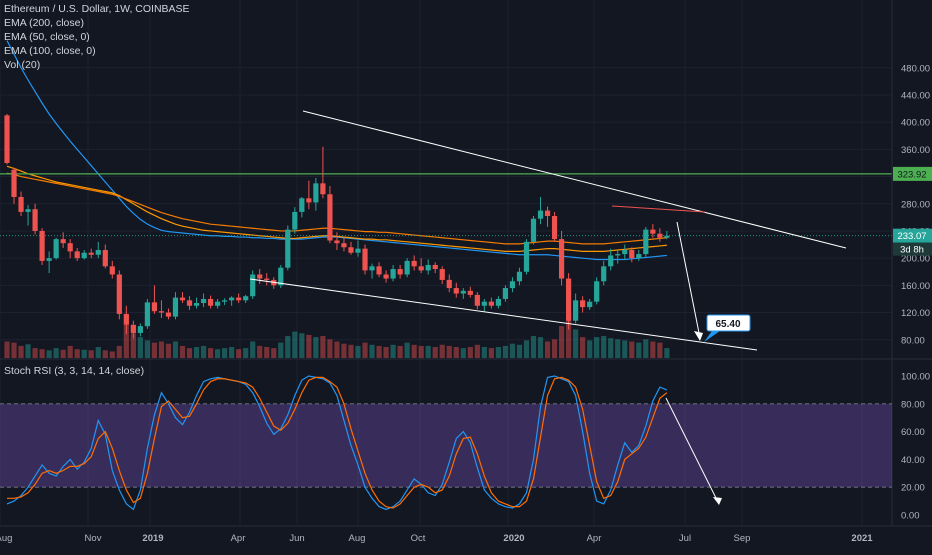 Image resolution: width=932 pixels, height=555 pixels. Describe the element at coordinates (913, 340) in the screenshot. I see `price-tick-label: 80.00` at that location.